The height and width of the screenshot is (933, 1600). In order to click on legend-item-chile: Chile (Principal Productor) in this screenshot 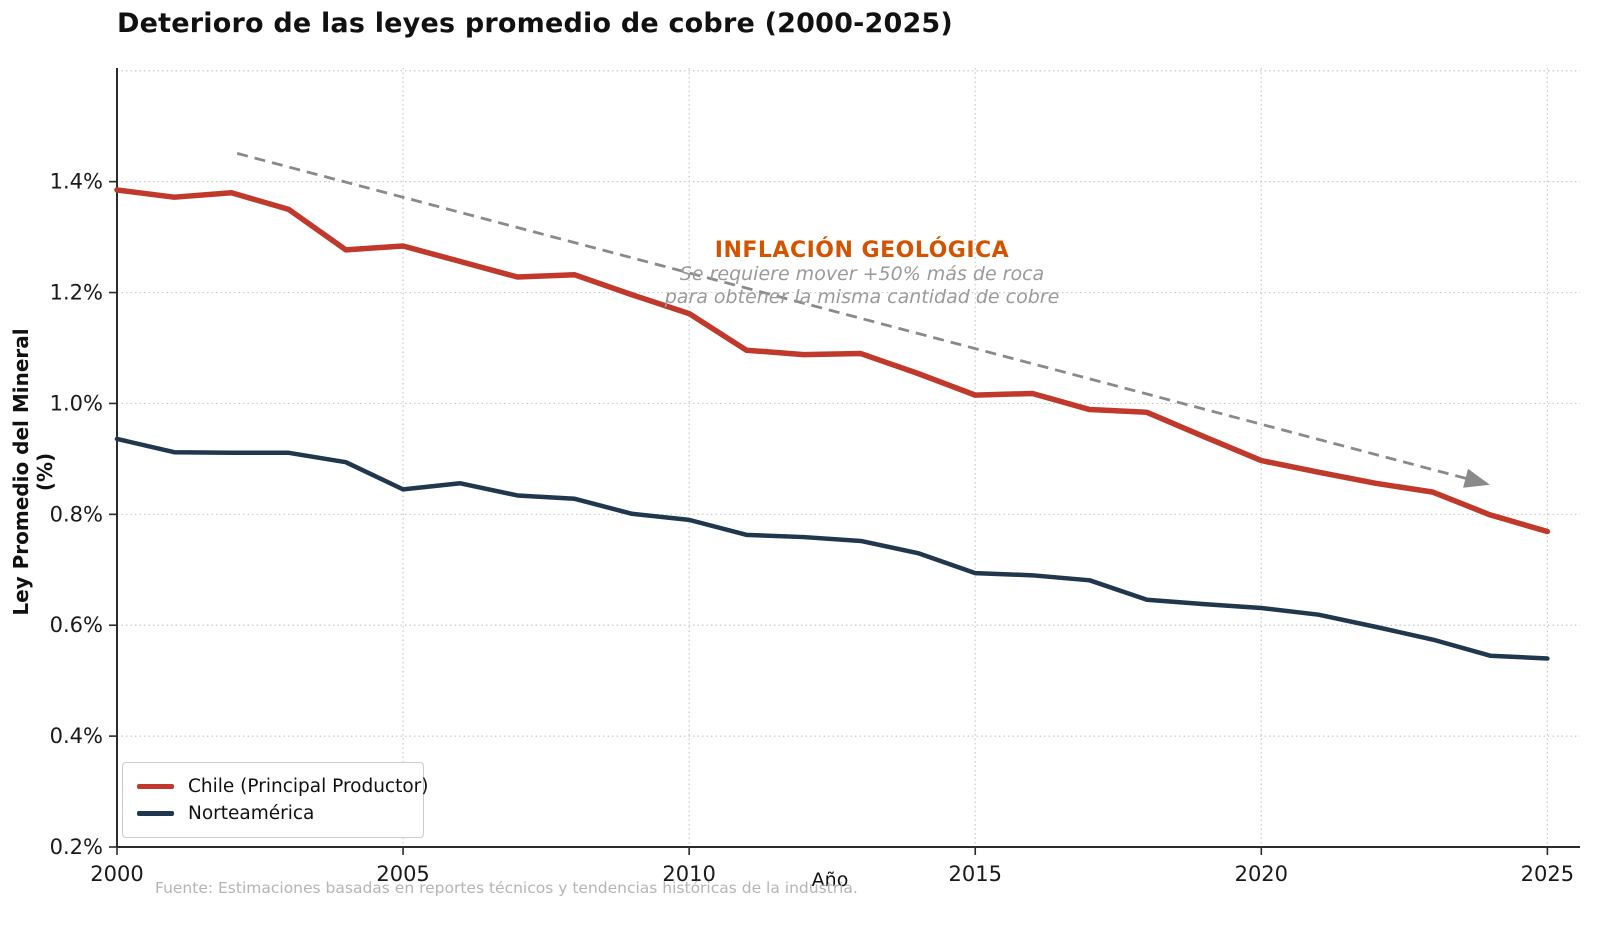, I will do `click(283, 786)`.